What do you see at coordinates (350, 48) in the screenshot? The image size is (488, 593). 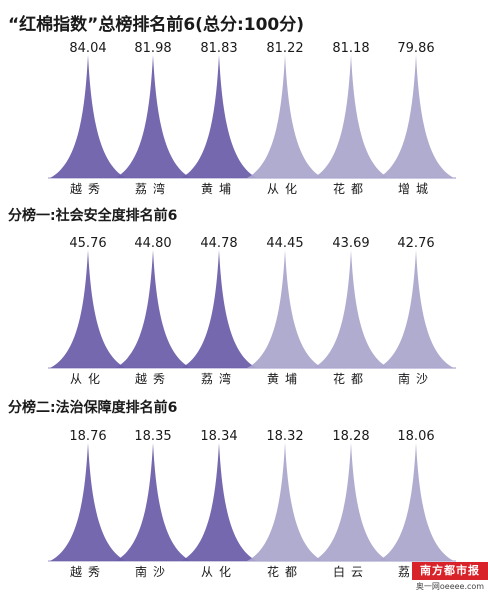 I see `value-label-5: 81.18` at bounding box center [350, 48].